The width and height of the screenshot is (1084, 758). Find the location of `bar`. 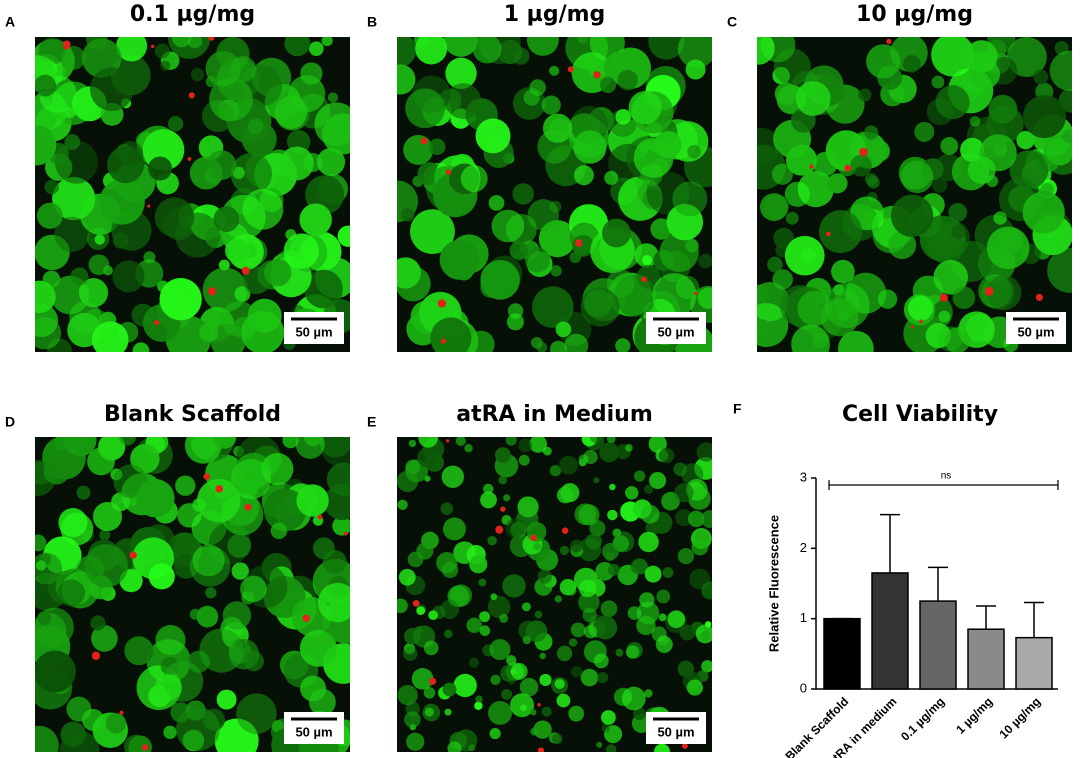

bar is located at coordinates (986, 659).